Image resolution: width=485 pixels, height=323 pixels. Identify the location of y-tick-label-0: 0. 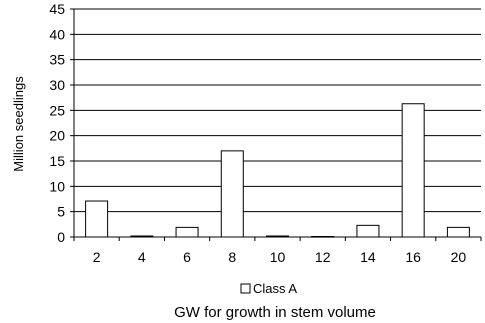
(61, 237).